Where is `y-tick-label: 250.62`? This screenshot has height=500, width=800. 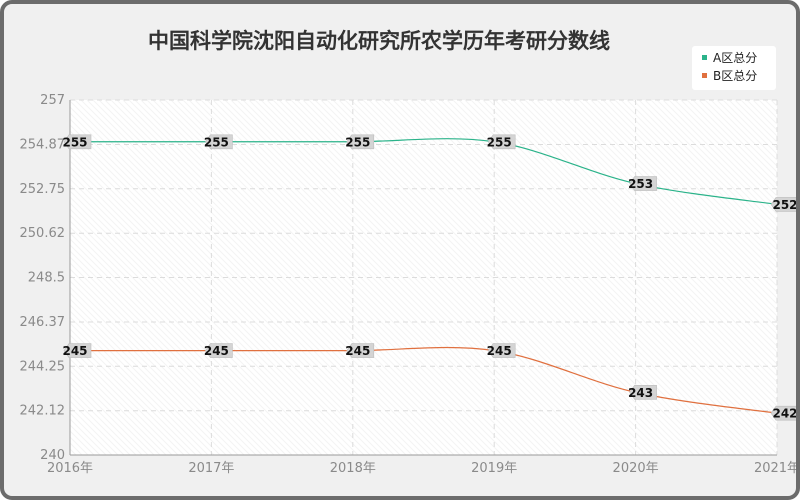 y-tick-label: 250.62 is located at coordinates (43, 233).